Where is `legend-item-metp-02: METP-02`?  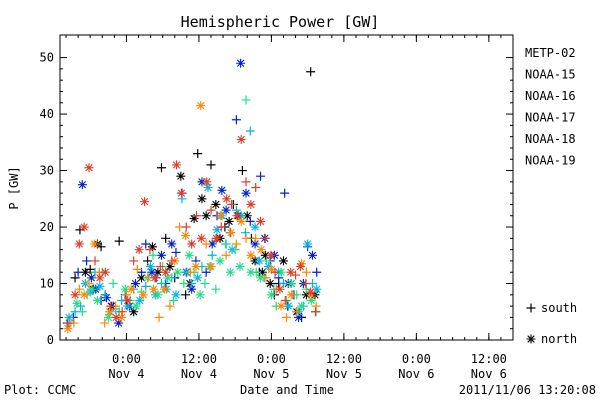 legend-item-metp-02: METP-02 is located at coordinates (550, 53).